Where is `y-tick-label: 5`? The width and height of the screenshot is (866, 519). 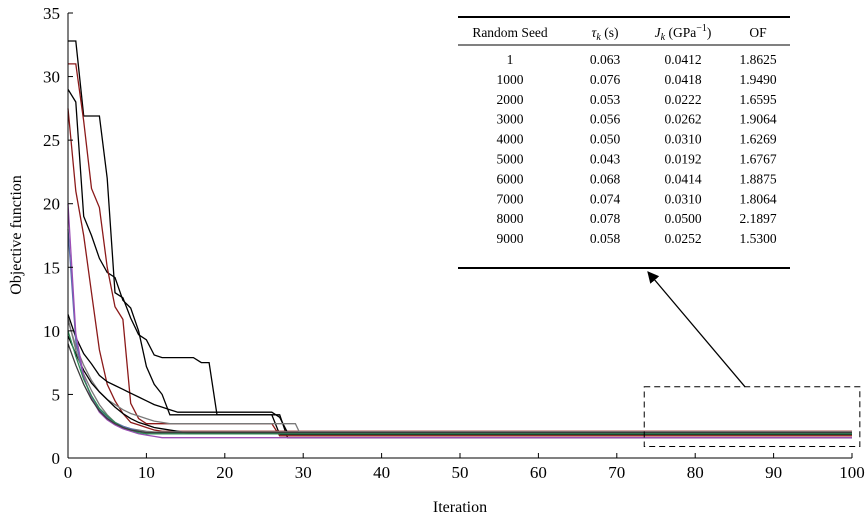 y-tick-label: 5 is located at coordinates (56, 394).